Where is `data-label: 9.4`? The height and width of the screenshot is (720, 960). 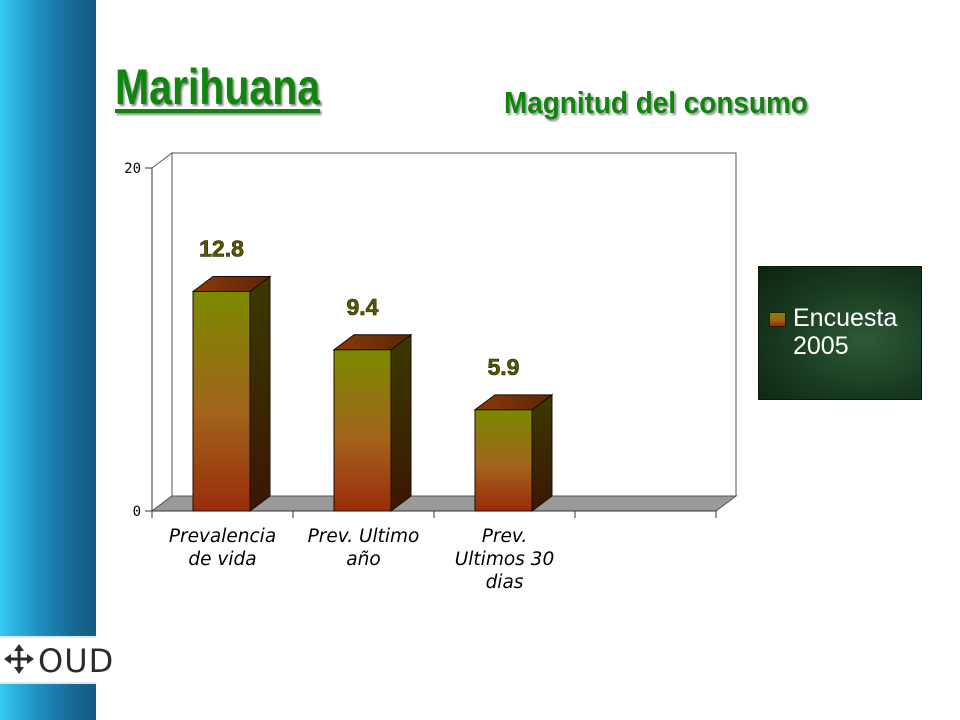
data-label: 9.4 is located at coordinates (363, 307).